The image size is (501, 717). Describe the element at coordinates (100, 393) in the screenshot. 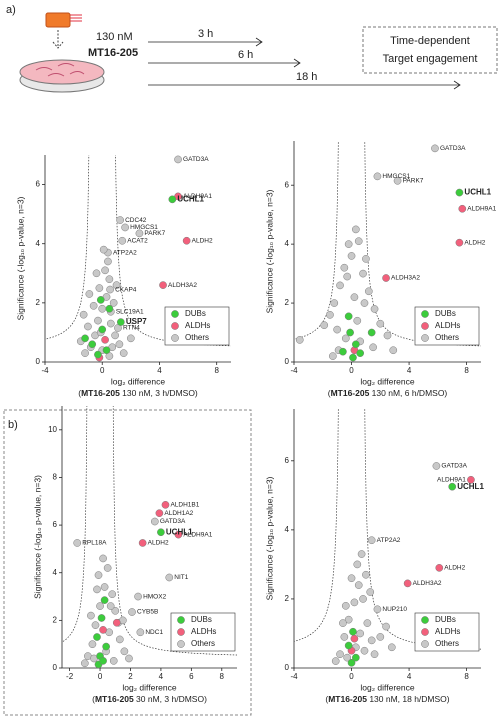

I see `caption-part: MT16-205` at that location.